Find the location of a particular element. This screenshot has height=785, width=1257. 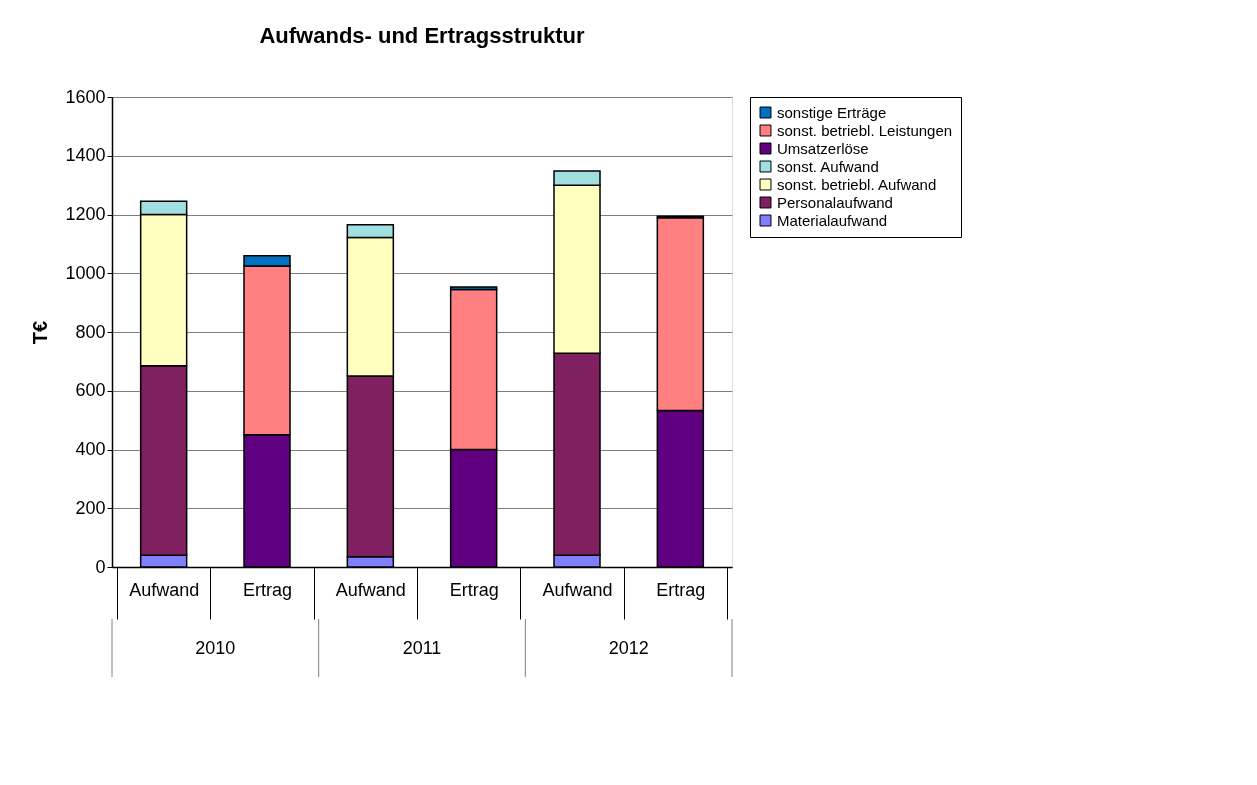

text: 2012 is located at coordinates (628, 648).